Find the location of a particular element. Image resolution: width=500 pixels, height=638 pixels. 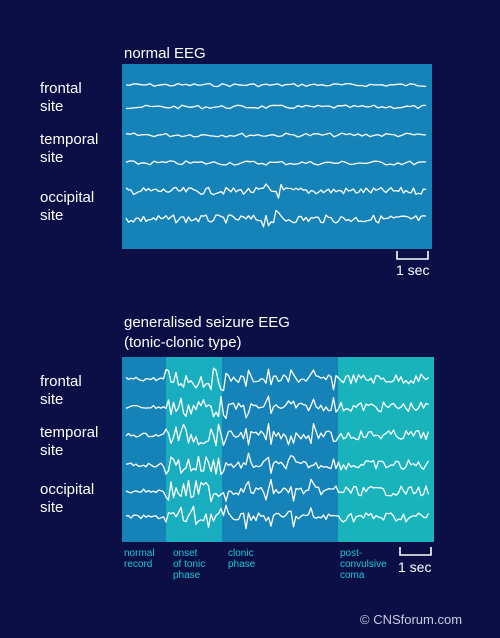

coma-phase-band is located at coordinates (386, 449).